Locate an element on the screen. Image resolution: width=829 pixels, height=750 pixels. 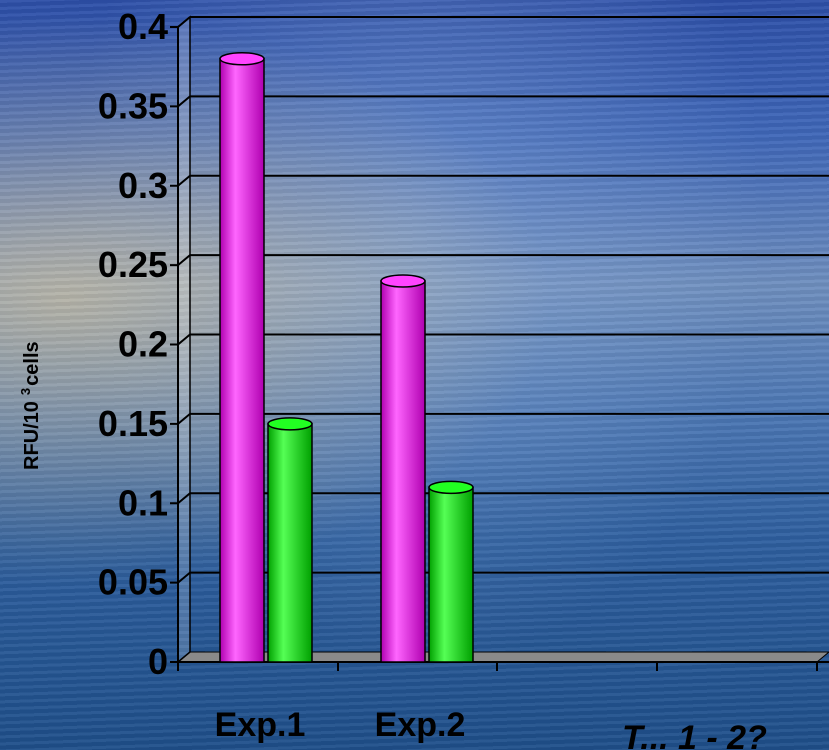
y-axis-label-unit: cells is located at coordinates (32, 363).